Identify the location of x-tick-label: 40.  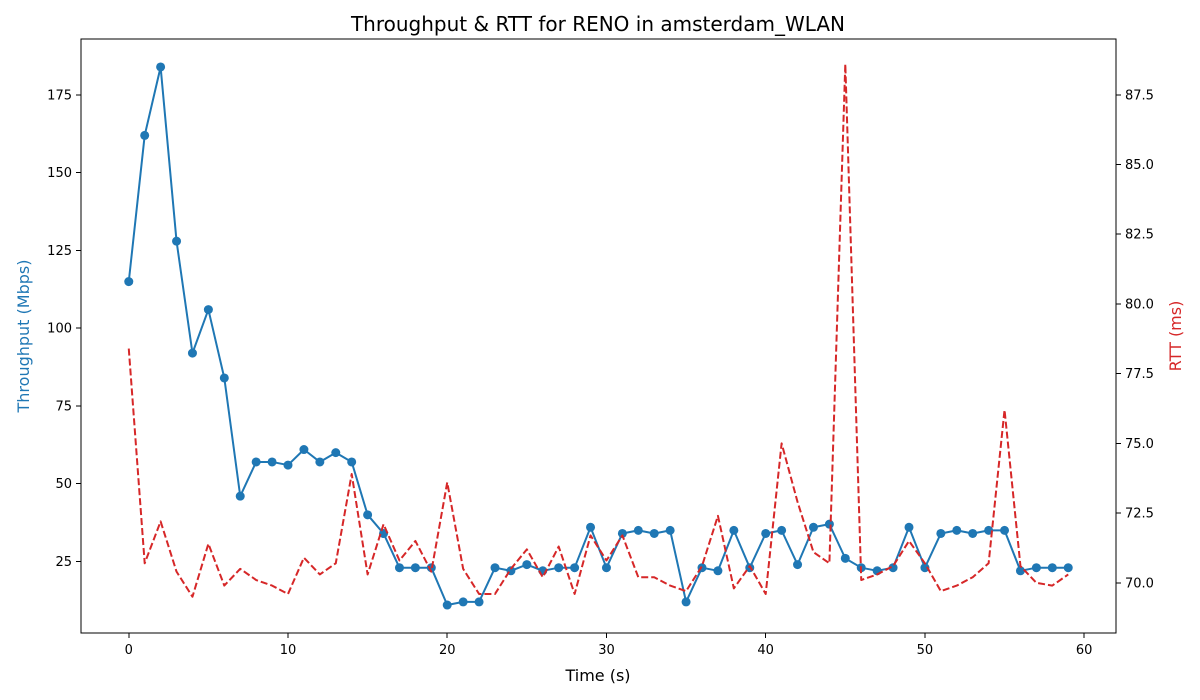
(765, 650).